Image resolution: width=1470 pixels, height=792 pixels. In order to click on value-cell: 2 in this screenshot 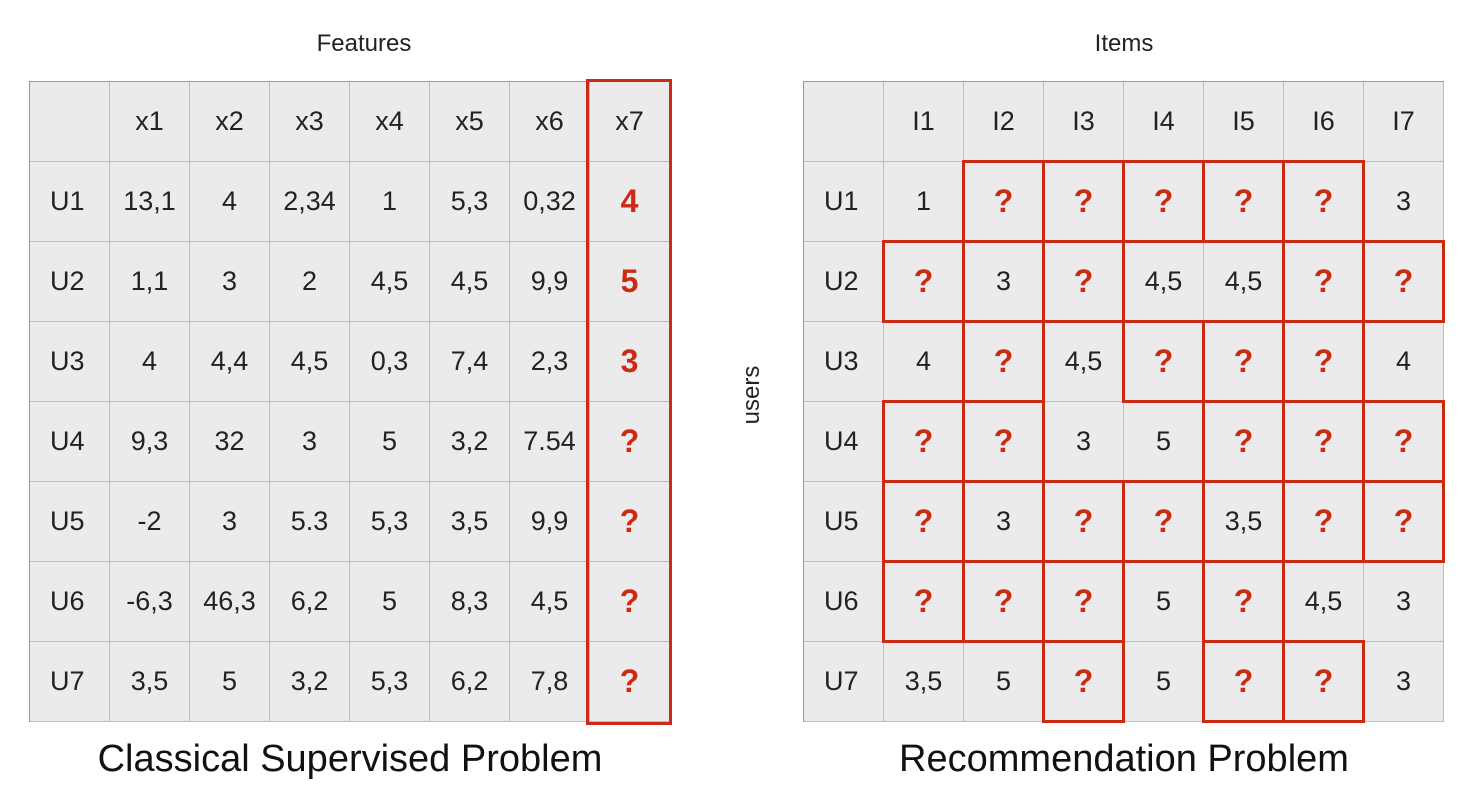, I will do `click(310, 282)`.